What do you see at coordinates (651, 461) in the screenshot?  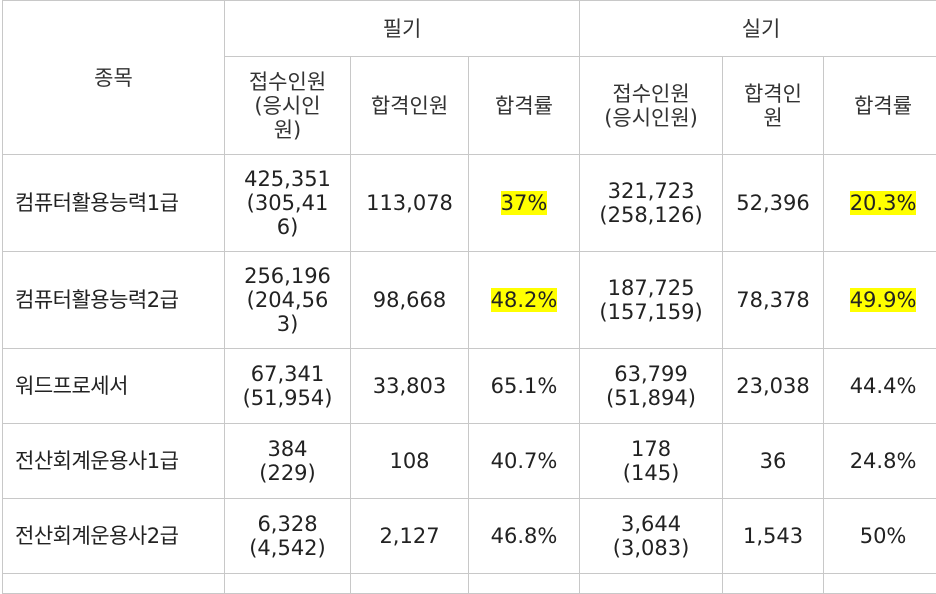 I see `practical-applicants-cell: 178(145)` at bounding box center [651, 461].